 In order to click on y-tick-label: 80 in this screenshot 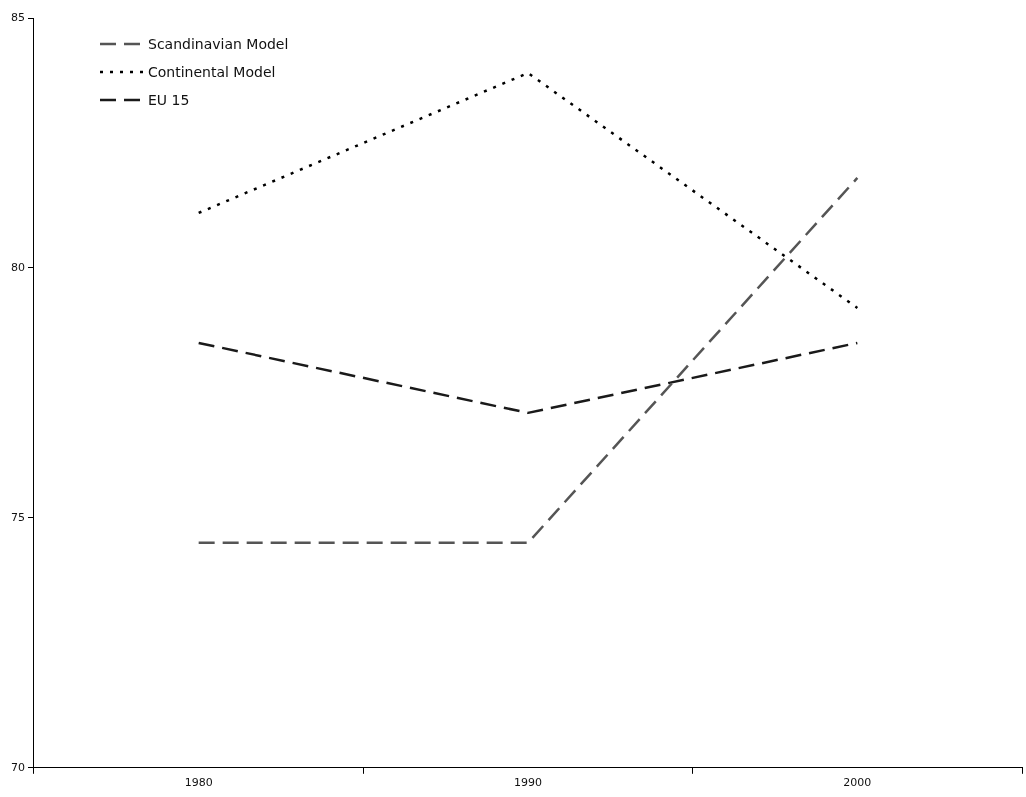, I will do `click(18, 267)`.